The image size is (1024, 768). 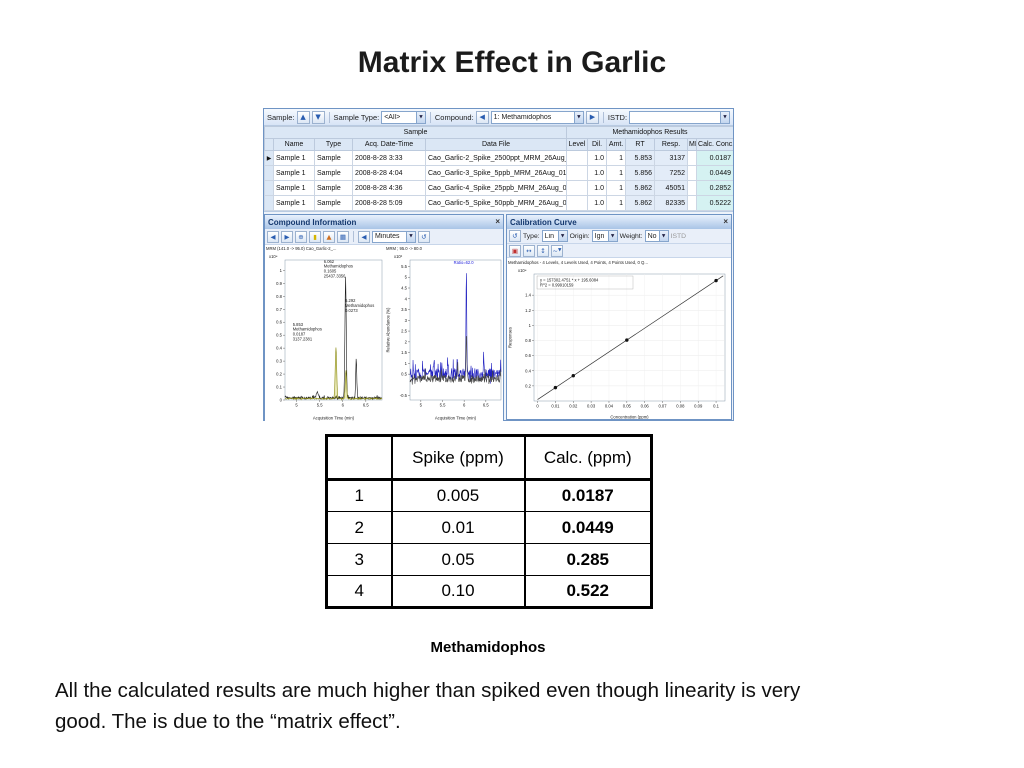 What do you see at coordinates (279, 361) in the screenshot?
I see `svg-text: 0.3` at bounding box center [279, 361].